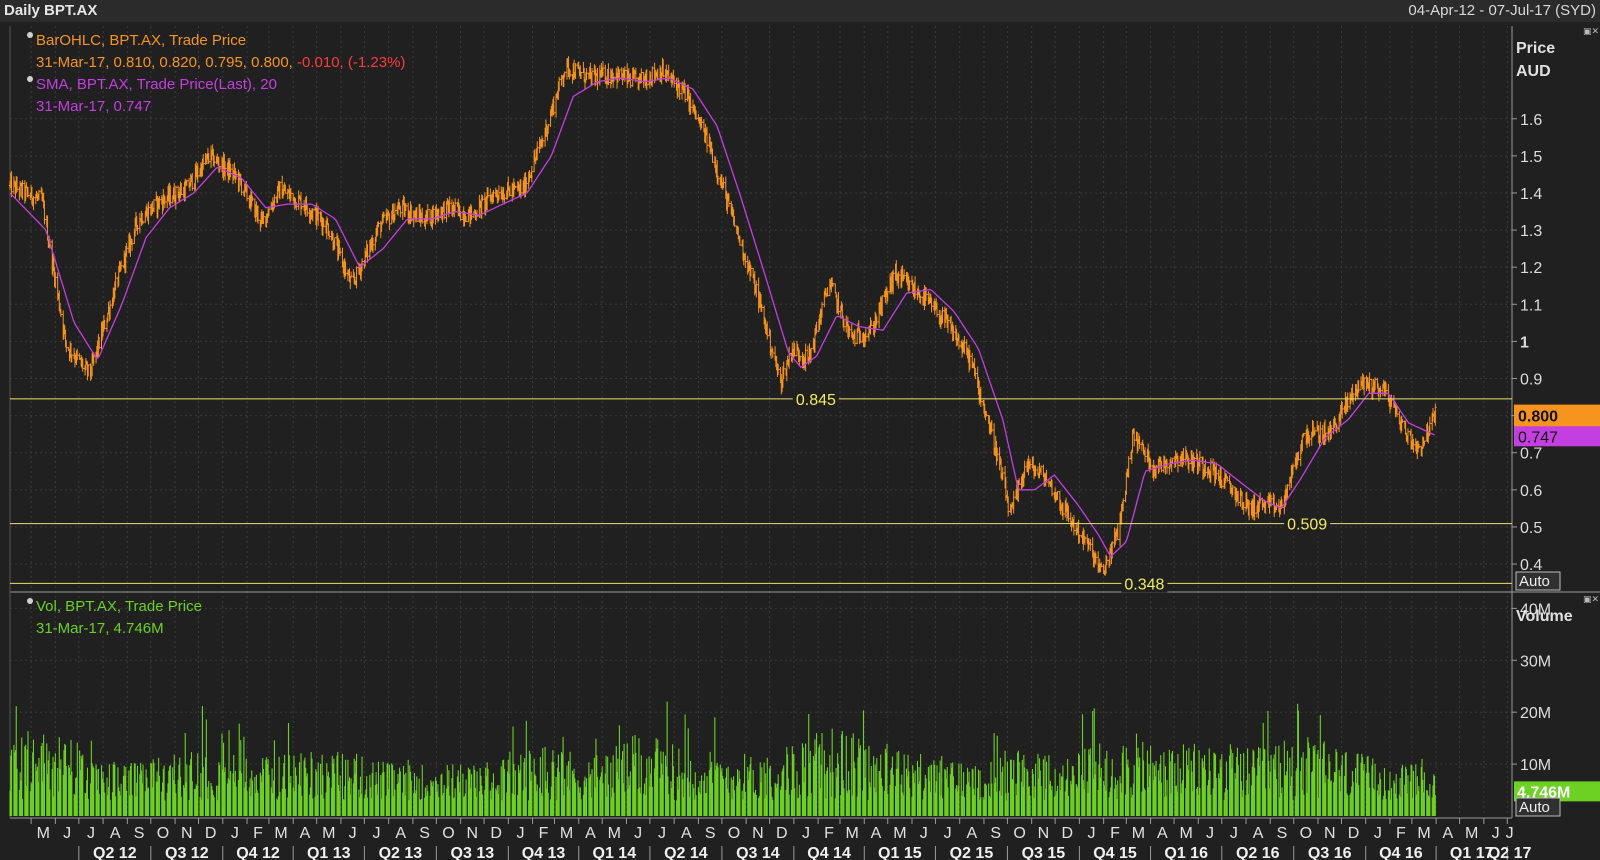 This screenshot has width=1600, height=860. What do you see at coordinates (1186, 852) in the screenshot?
I see `quarter-label: Q1 16` at bounding box center [1186, 852].